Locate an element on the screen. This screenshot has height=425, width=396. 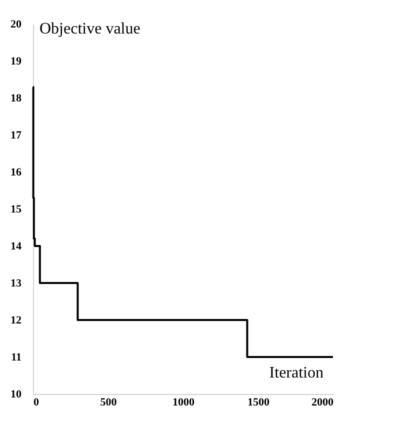
y-tick-label: 11 is located at coordinates (16, 358).